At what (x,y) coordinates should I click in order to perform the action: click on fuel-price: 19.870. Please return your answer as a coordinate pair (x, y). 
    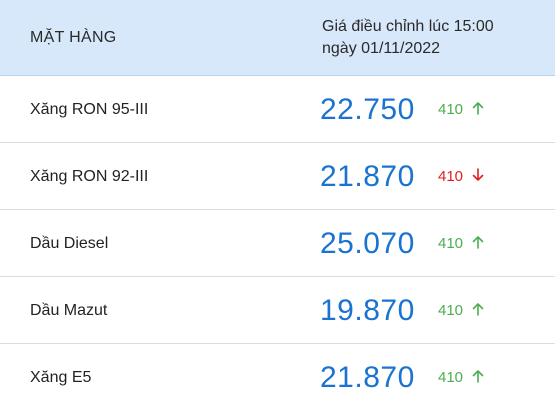
    Looking at the image, I should click on (367, 310).